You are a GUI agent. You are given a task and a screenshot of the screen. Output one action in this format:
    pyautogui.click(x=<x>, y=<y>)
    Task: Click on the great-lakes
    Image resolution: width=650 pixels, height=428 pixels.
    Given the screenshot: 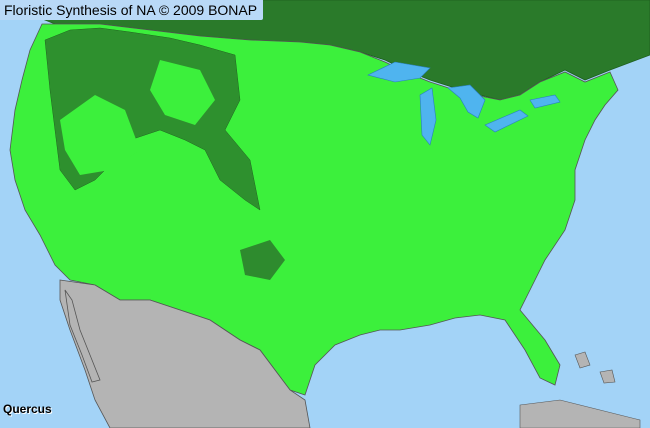 What is the action you would take?
    pyautogui.click(x=464, y=103)
    